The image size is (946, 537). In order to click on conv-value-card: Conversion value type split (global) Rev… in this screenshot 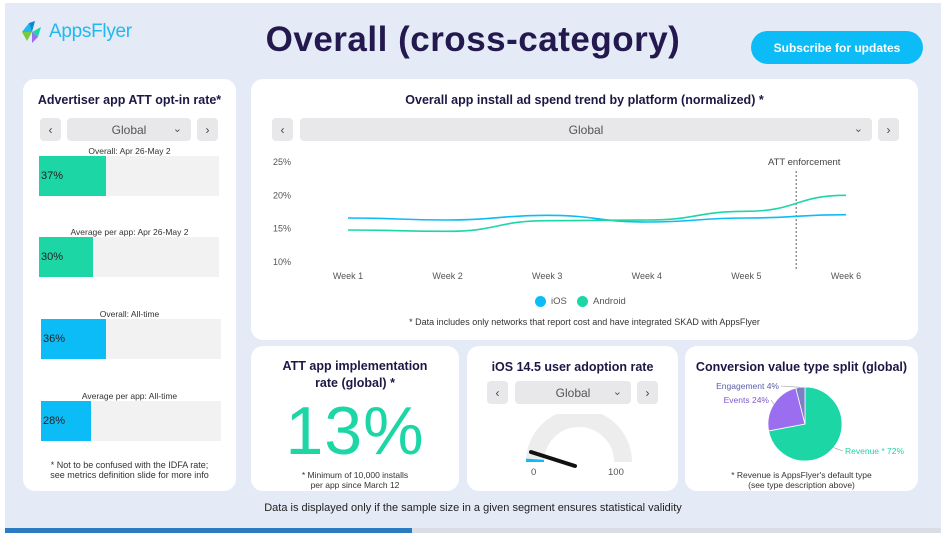, I will do `click(801, 418)`.